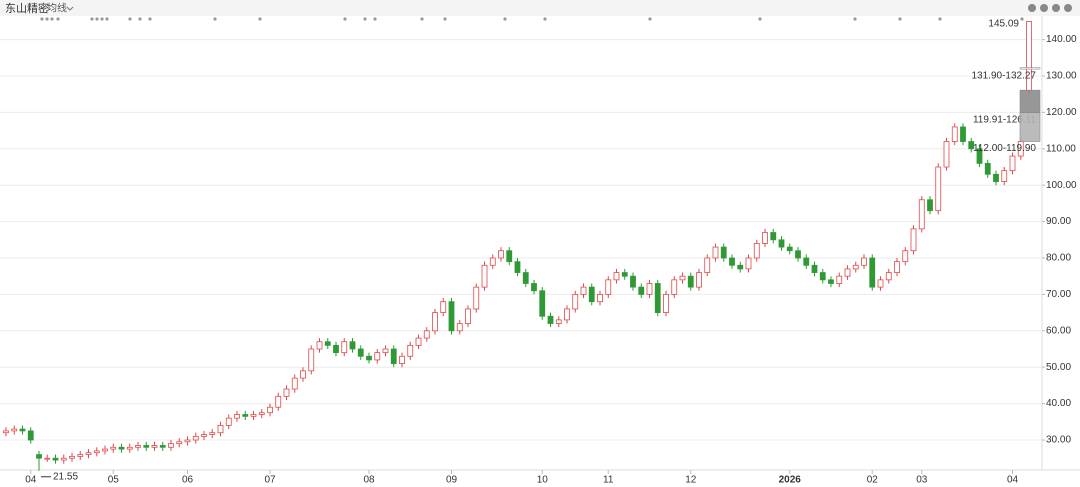 The image size is (1080, 487). What do you see at coordinates (608, 480) in the screenshot?
I see `x-tick-label: 11` at bounding box center [608, 480].